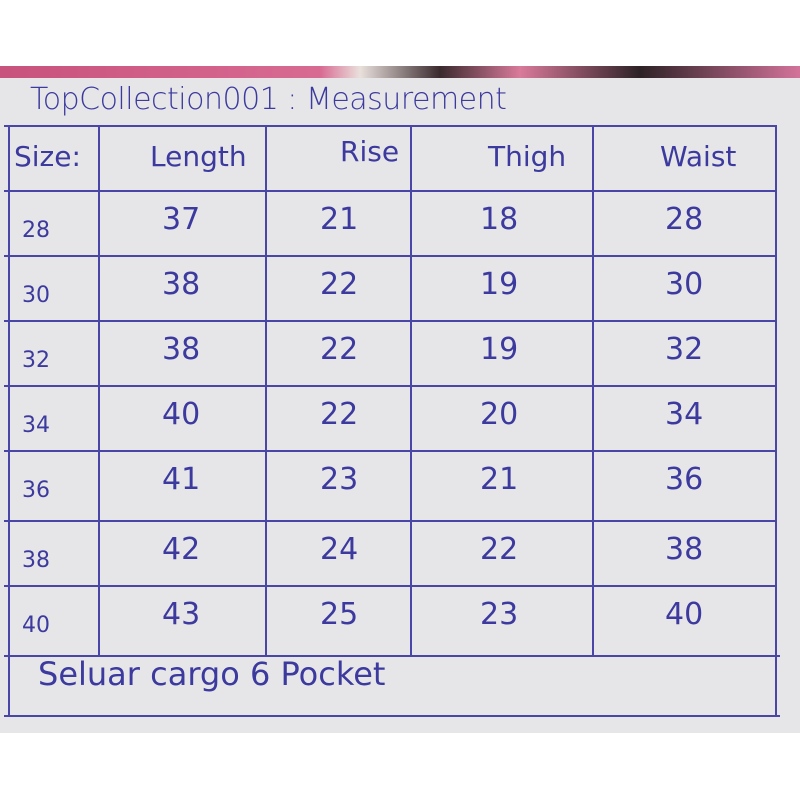  Describe the element at coordinates (181, 479) in the screenshot. I see `cell-length: 41` at that location.